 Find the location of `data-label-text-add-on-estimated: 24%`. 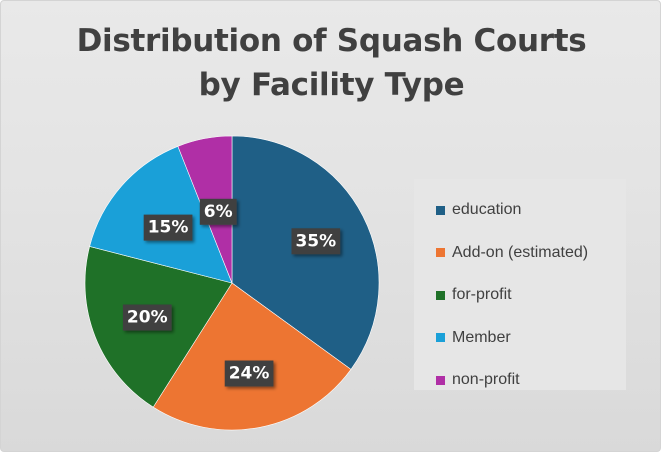

data-label-text-add-on-estimated: 24% is located at coordinates (249, 374).